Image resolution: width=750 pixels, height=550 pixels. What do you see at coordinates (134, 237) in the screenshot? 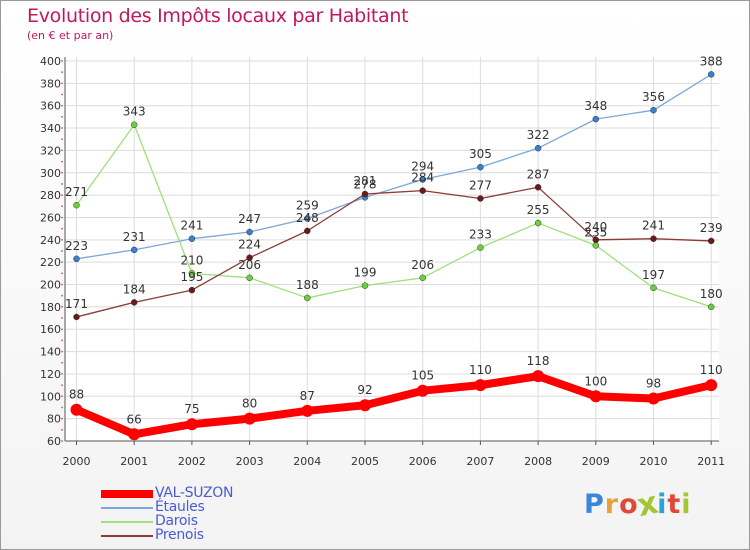
I see `data-label: 231` at bounding box center [134, 237].